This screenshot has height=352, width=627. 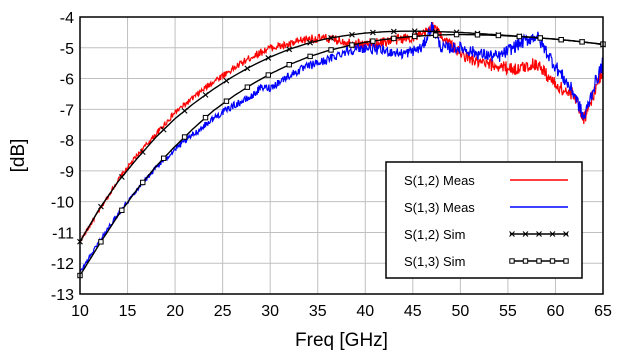 I want to click on legend-item: S(1,2) Sim, so click(x=486, y=234).